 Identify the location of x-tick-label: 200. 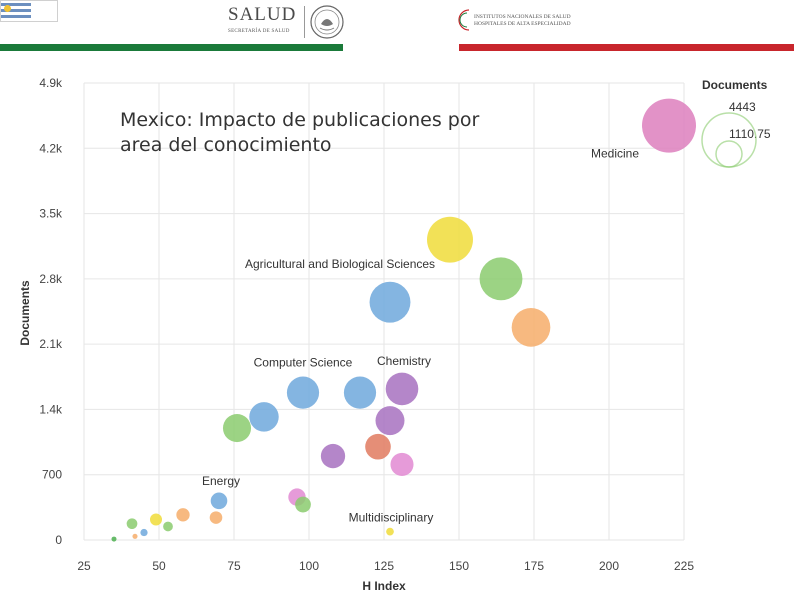
(609, 566).